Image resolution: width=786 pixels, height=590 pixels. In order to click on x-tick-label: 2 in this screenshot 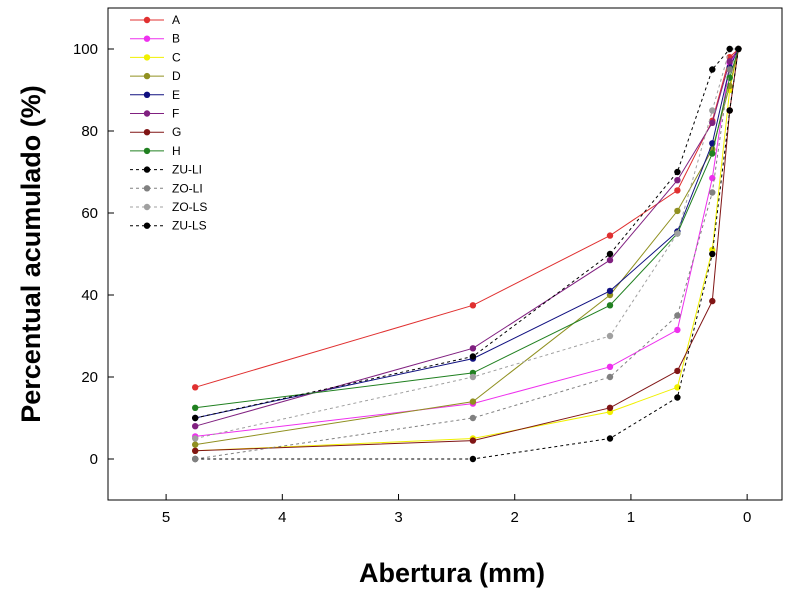, I will do `click(515, 517)`.